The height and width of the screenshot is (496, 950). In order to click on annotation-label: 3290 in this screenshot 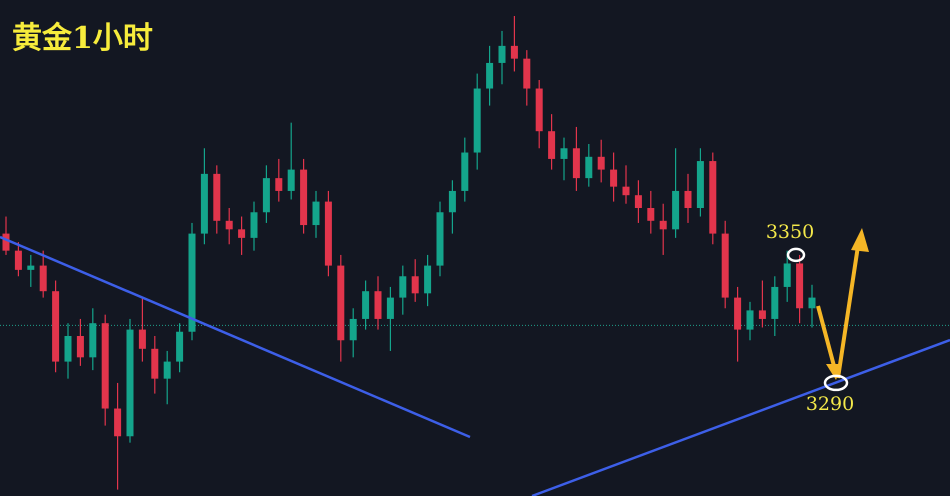, I will do `click(830, 404)`.